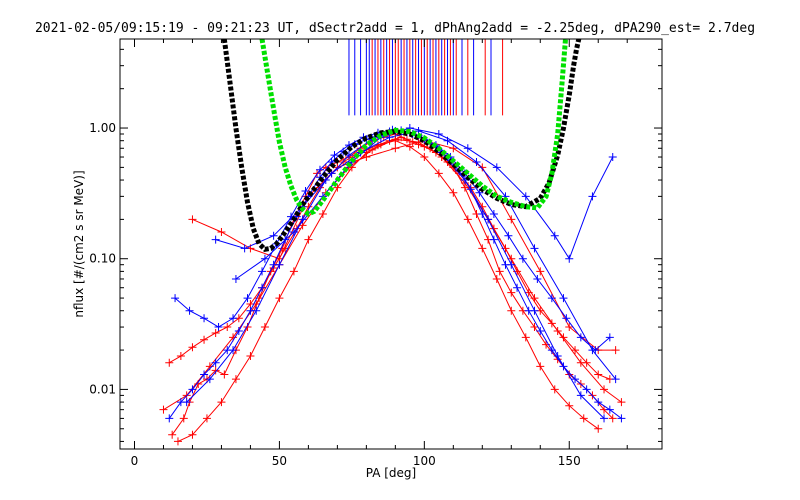 This screenshot has height=500, width=800. What do you see at coordinates (135, 461) in the screenshot?
I see `x-tick-label: 0` at bounding box center [135, 461].